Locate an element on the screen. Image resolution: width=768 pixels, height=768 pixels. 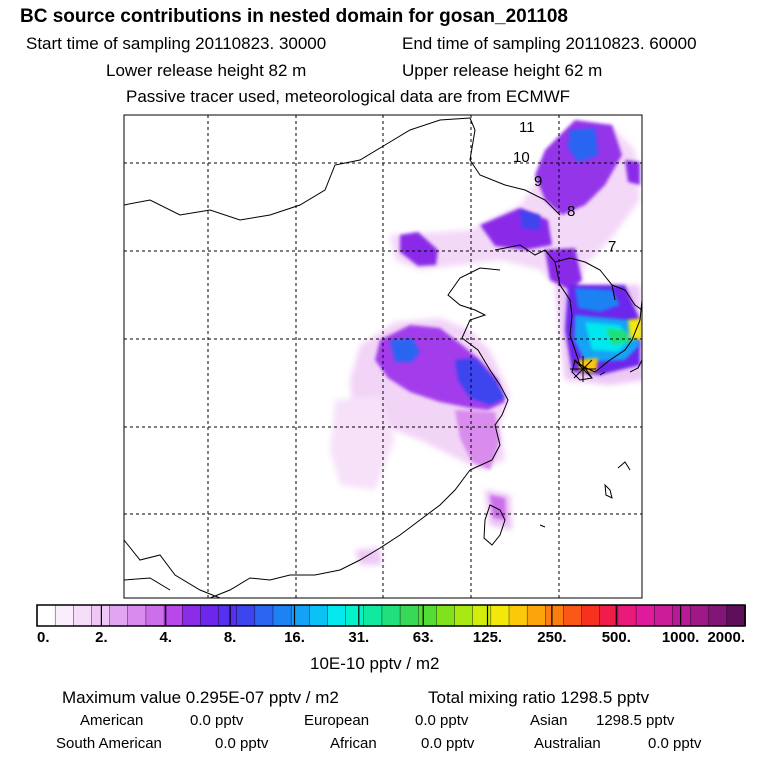
total-mixing-label: Total mixing ratio 1298.5 pptv is located at coordinates (539, 697).